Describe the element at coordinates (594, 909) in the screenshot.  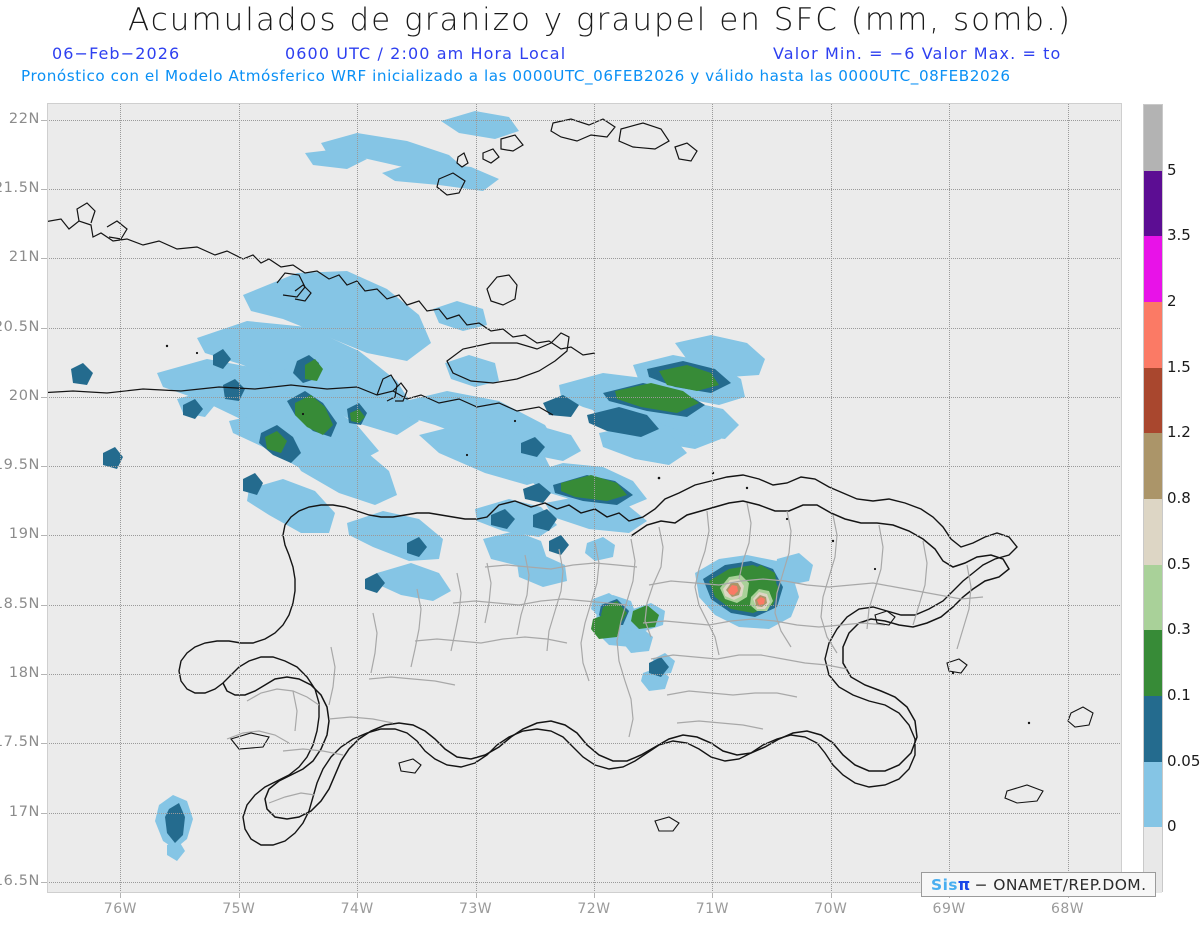
I see `x-axis-label: 72W` at that location.